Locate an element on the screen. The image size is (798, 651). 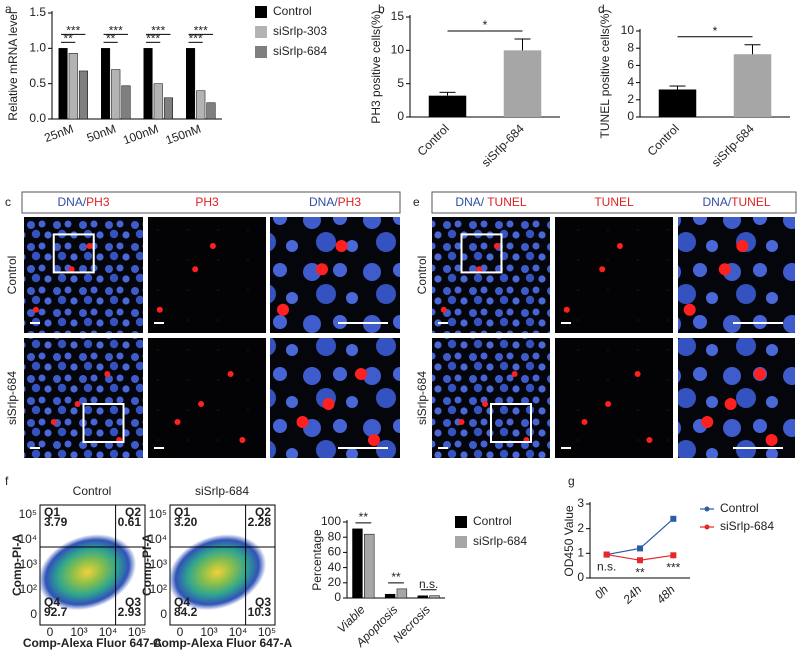
y-axis-label: TUNEL positive cells(%) is located at coordinates (605, 74).